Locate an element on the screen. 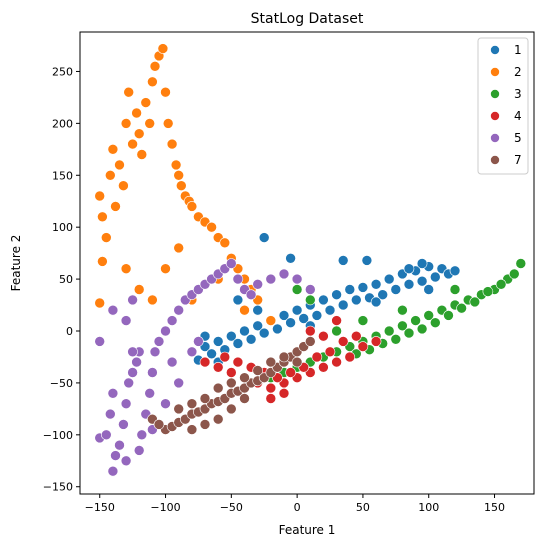 The image size is (552, 547). legend-label: 2 is located at coordinates (518, 72).